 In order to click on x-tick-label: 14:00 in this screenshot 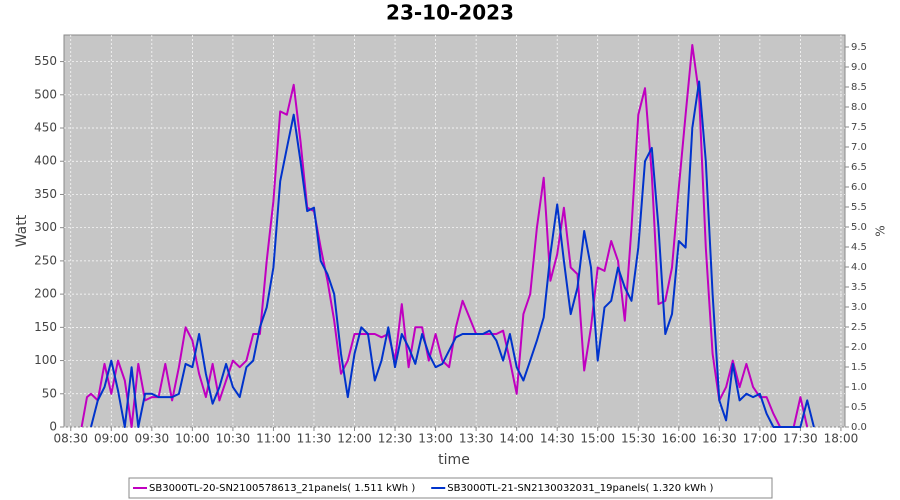, I will do `click(516, 439)`.